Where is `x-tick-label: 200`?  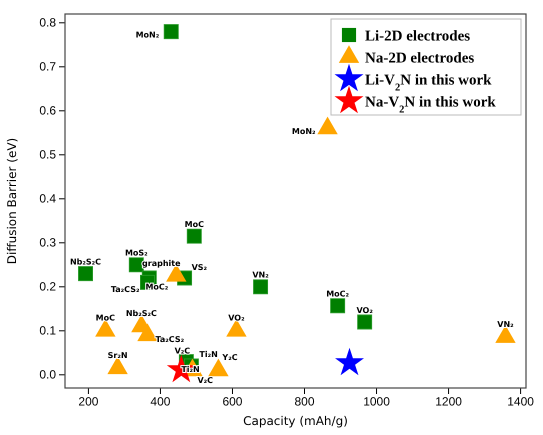
x-tick-label: 200 is located at coordinates (88, 401).